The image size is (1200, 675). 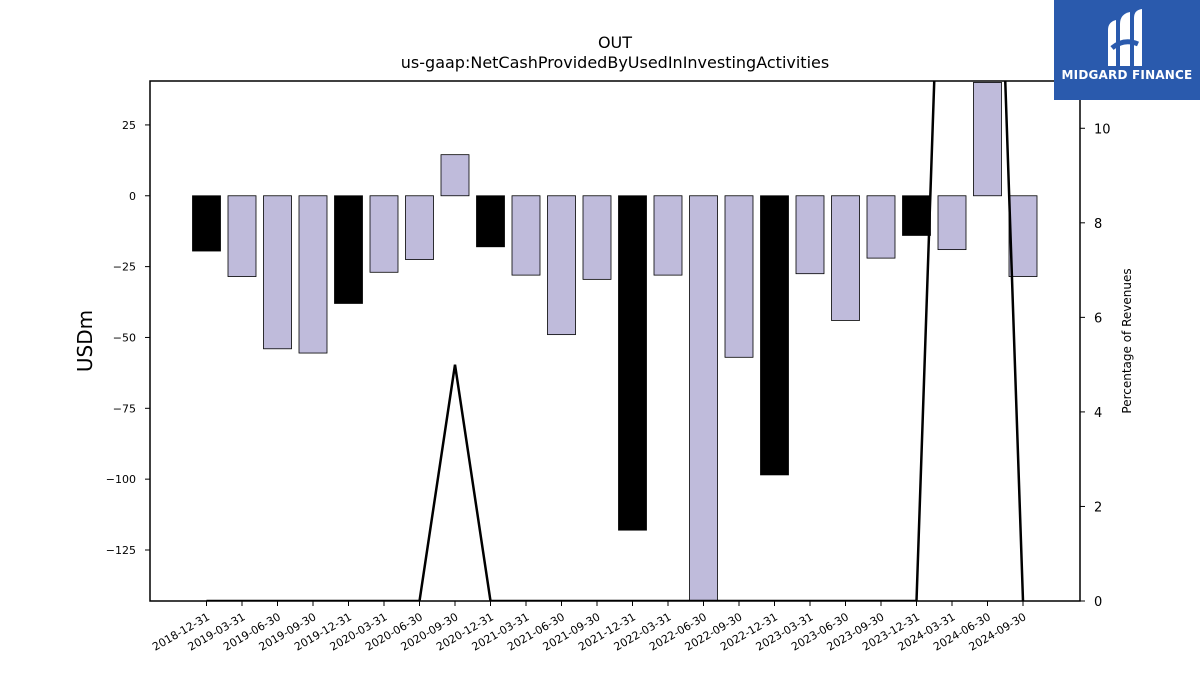 I want to click on y2-tick-label: 0, so click(x=1098, y=602).